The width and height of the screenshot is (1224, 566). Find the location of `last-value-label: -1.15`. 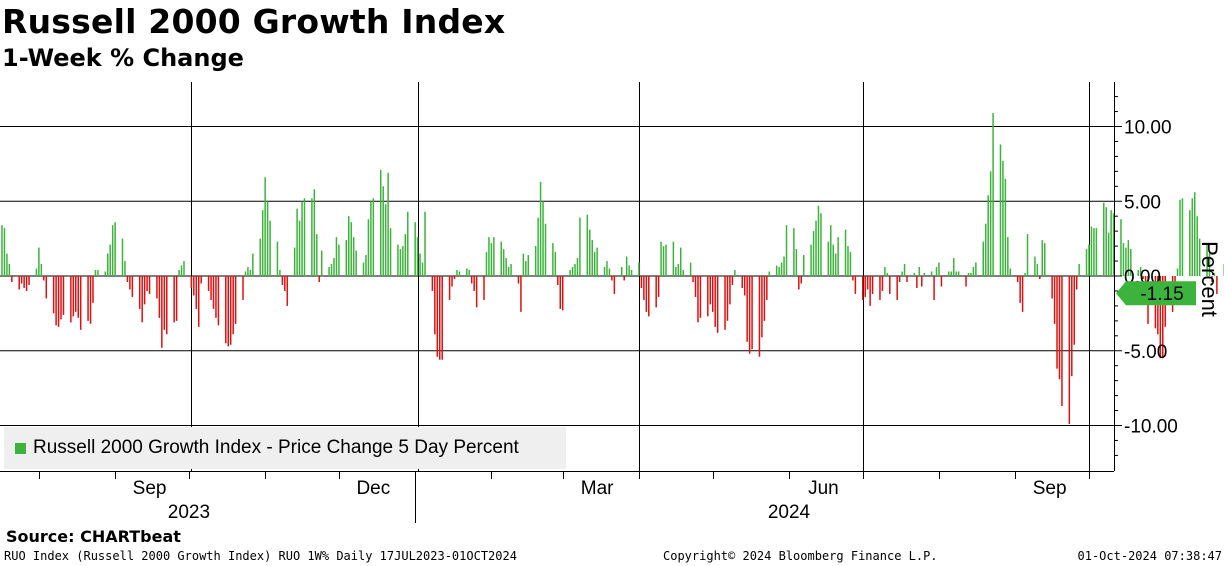

last-value-label: -1.15 is located at coordinates (1161, 294).